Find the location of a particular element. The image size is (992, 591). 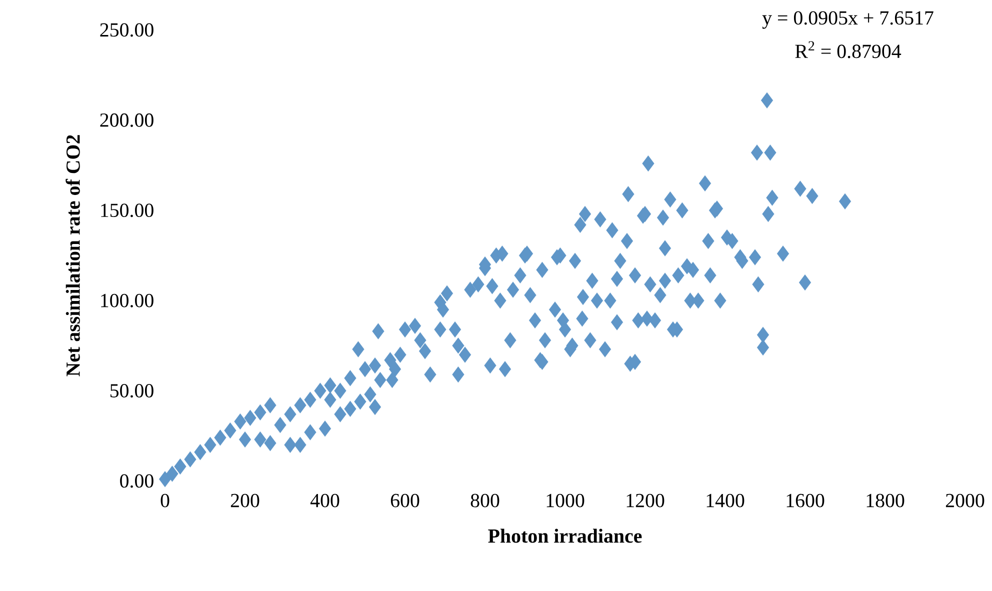

x-tick-label: 1600 is located at coordinates (805, 501).